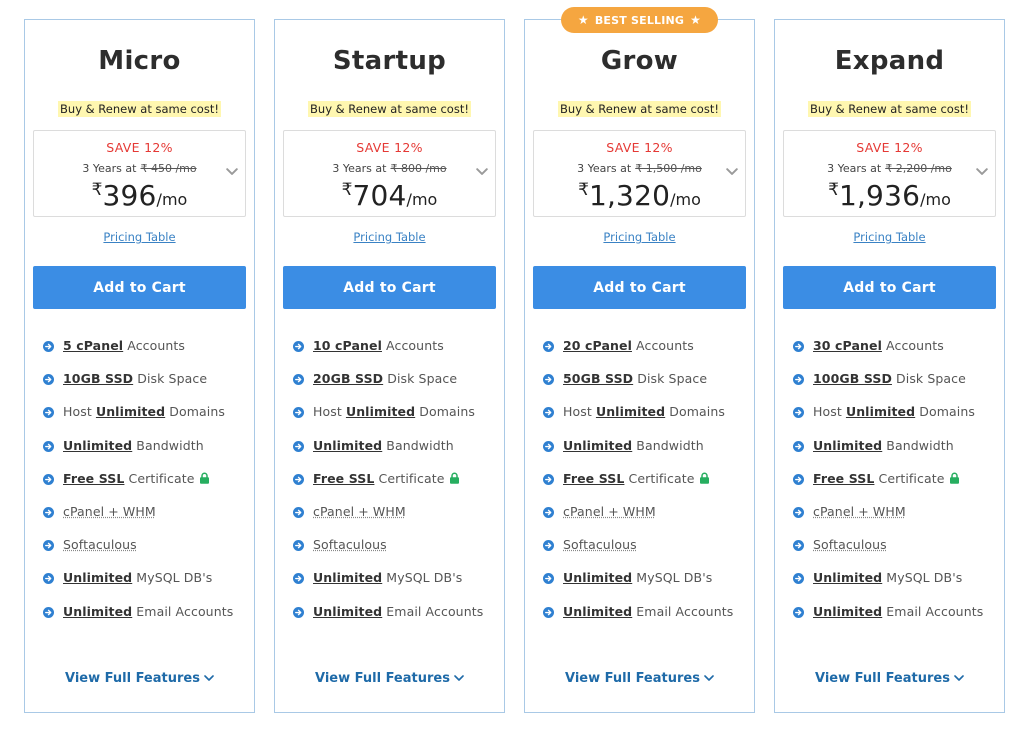 The height and width of the screenshot is (732, 1024). I want to click on plan-name: Micro, so click(139, 61).